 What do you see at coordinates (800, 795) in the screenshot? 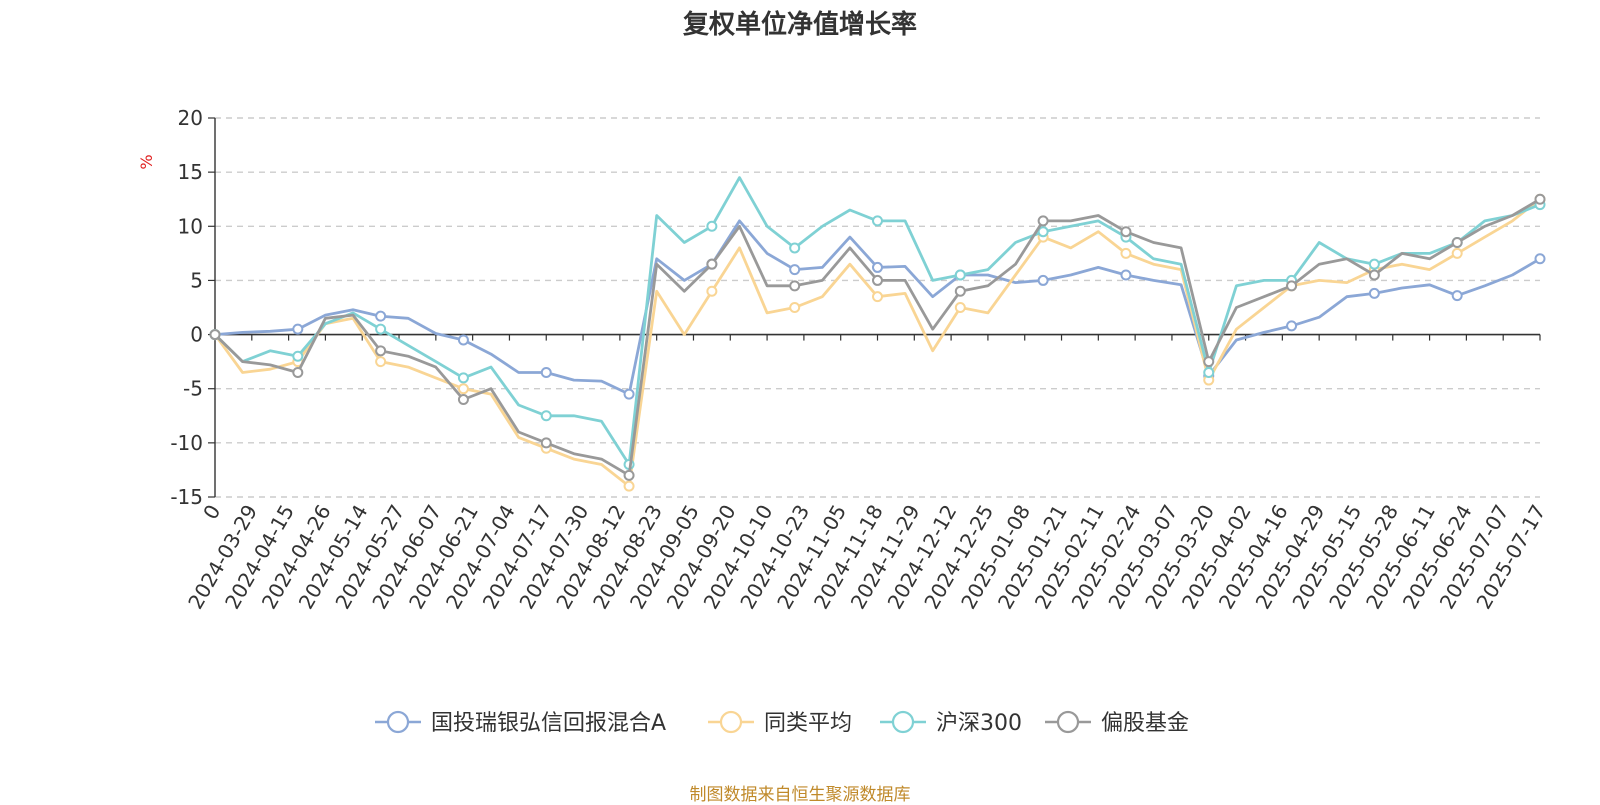
I see `source-note: 制图数据来自恒生聚源数据库` at bounding box center [800, 795].